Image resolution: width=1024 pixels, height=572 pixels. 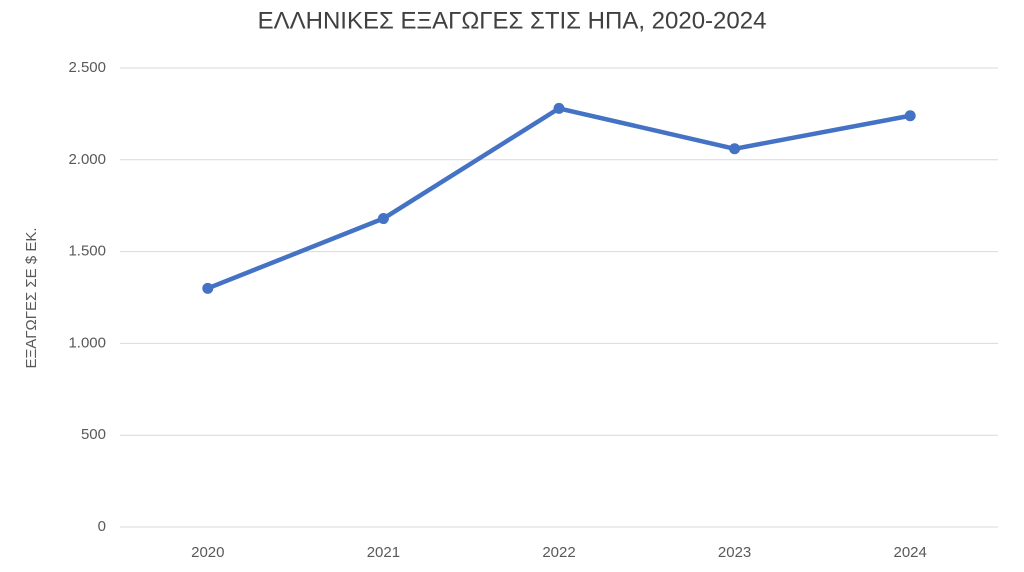 I want to click on x-tick-label: 2023, so click(x=734, y=552).